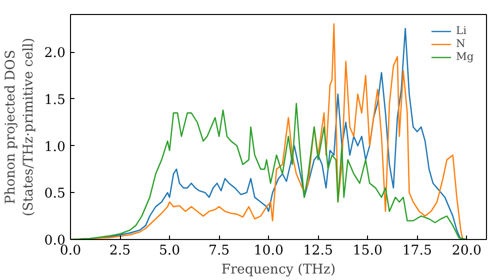 The height and width of the screenshot is (280, 500). What do you see at coordinates (465, 56) in the screenshot?
I see `legend-label: Mg` at bounding box center [465, 56].